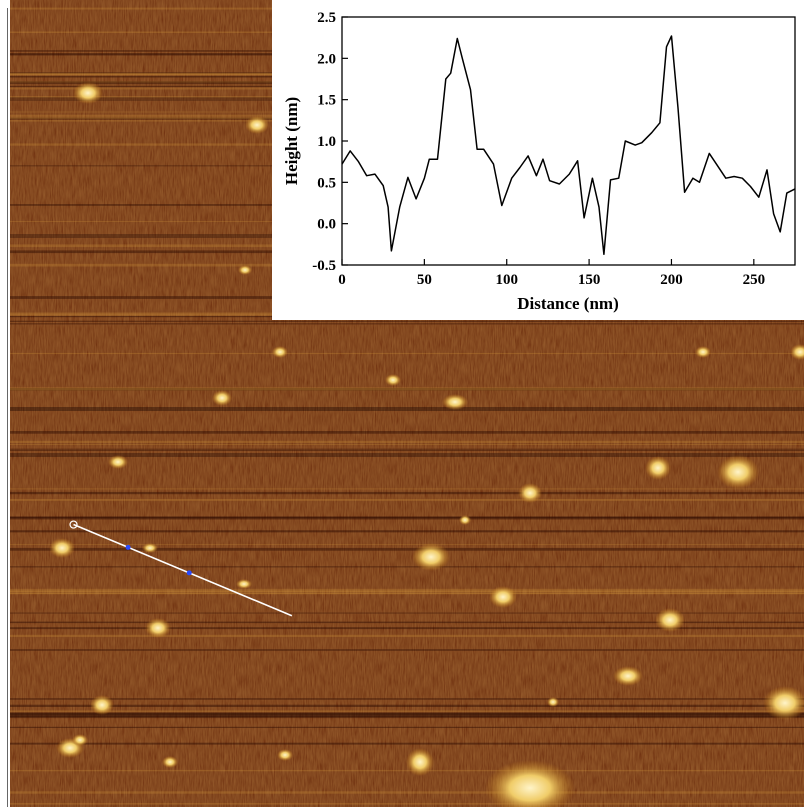  Describe the element at coordinates (326, 18) in the screenshot. I see `y-tick-label: 2.5` at that location.